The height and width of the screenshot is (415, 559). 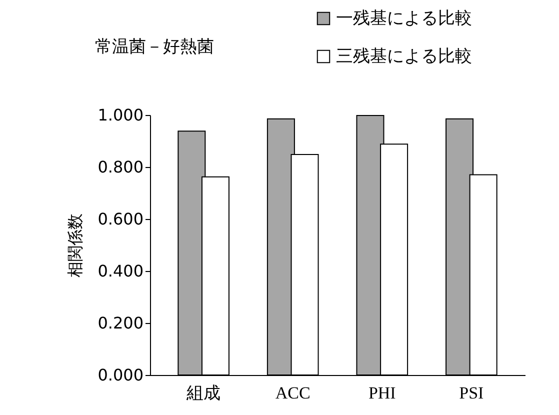 I want to click on y-tick-label: 0.800, so click(x=121, y=167).